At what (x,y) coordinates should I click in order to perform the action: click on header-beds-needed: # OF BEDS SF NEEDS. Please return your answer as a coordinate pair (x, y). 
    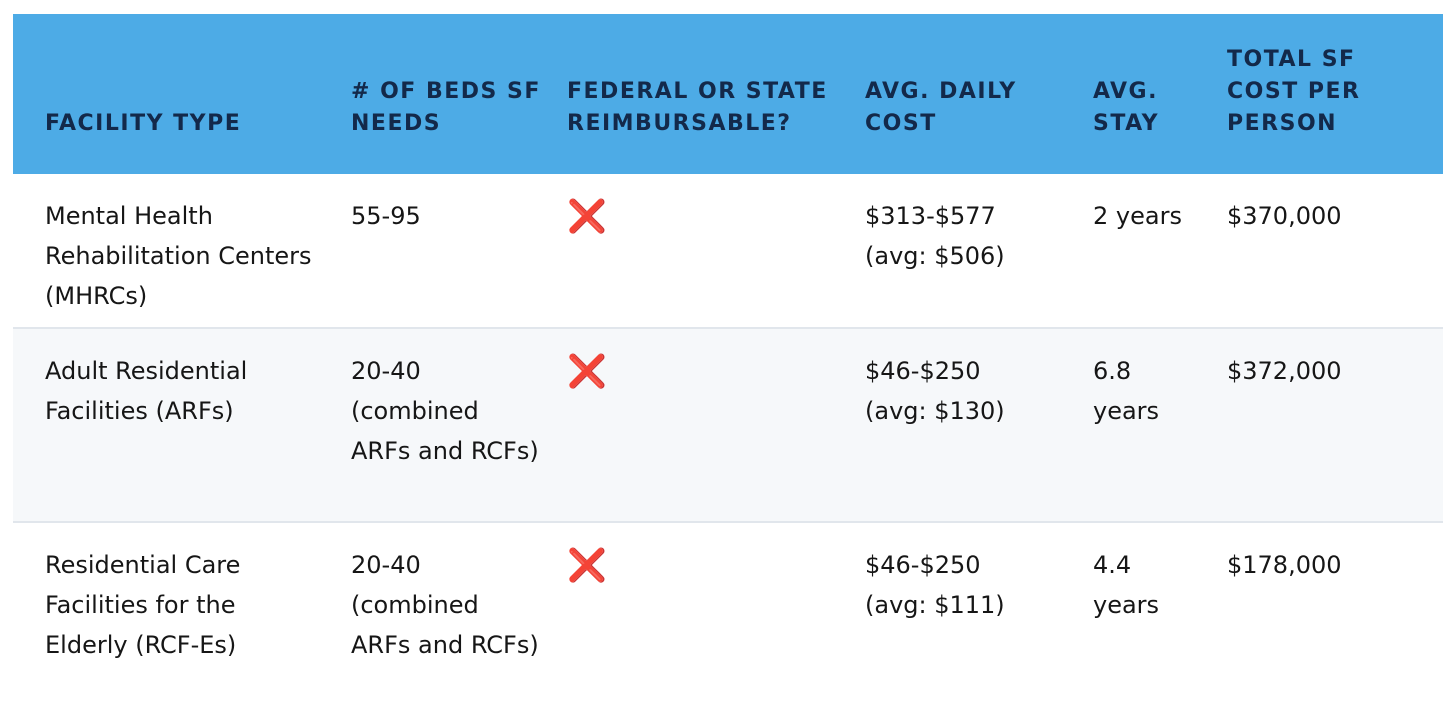
    Looking at the image, I should click on (446, 107).